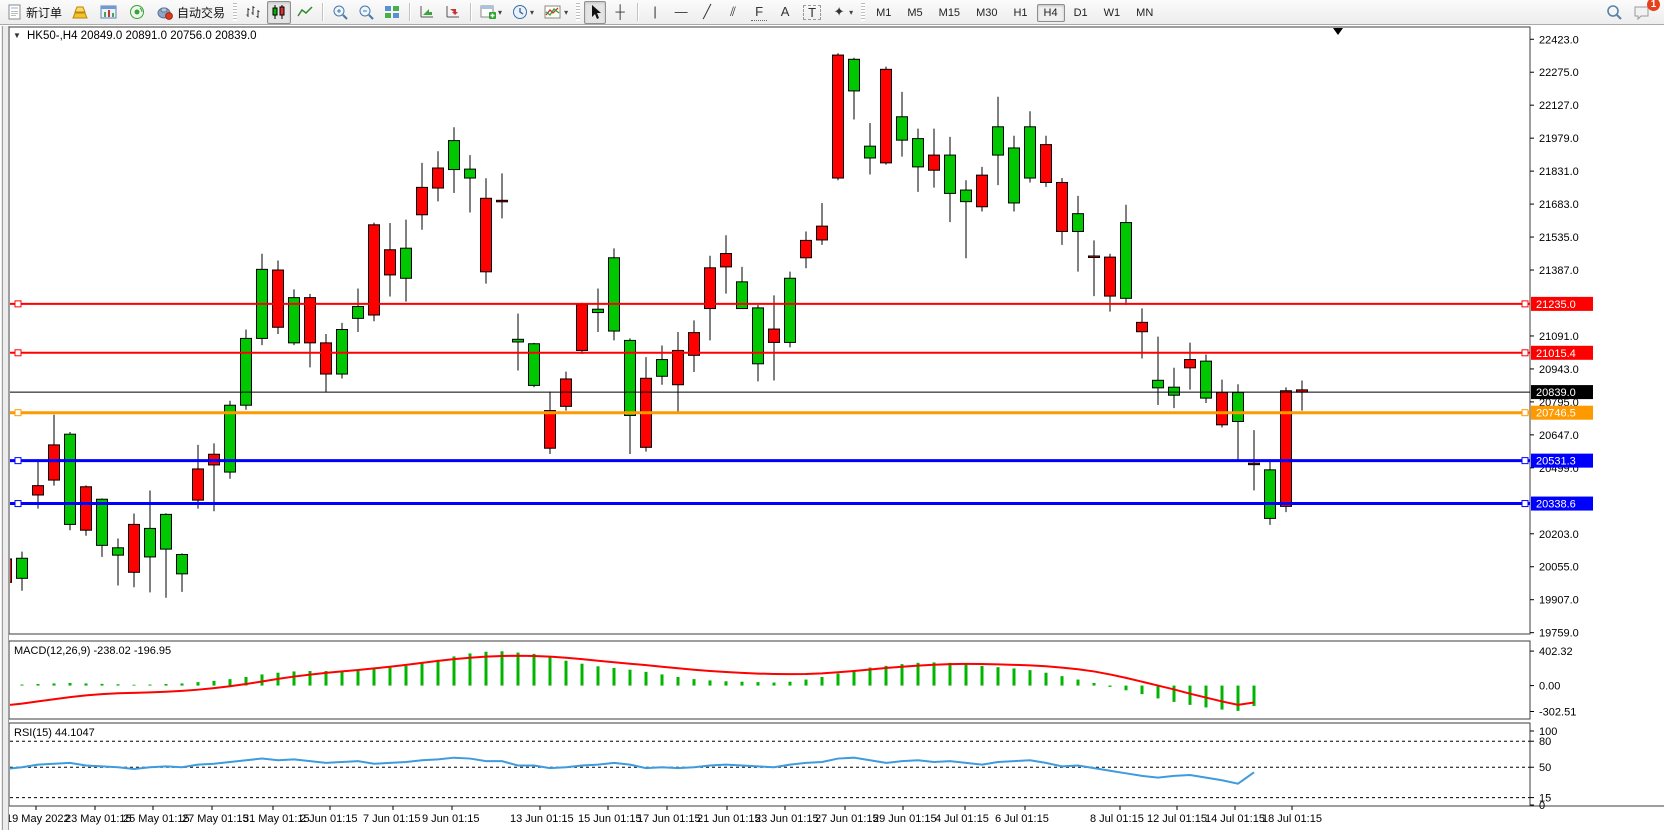 This screenshot has width=1664, height=830. What do you see at coordinates (707, 12) in the screenshot?
I see `trendline-tool-button: ╱` at bounding box center [707, 12].